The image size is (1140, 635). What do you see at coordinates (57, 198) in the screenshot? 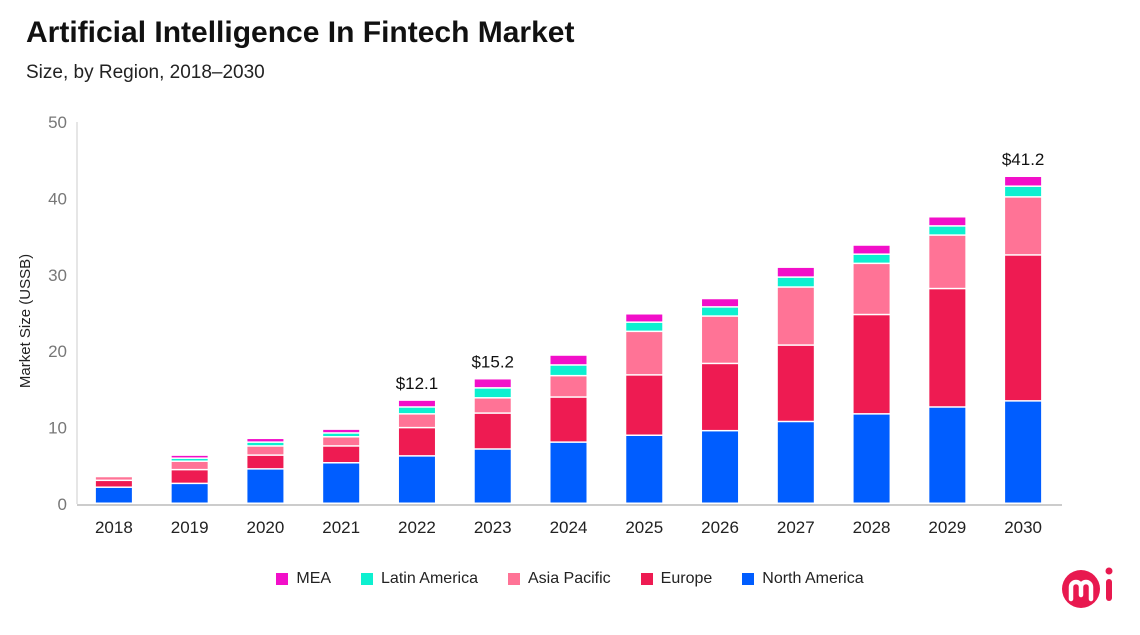
I see `y-tick-label: 40` at bounding box center [57, 198].